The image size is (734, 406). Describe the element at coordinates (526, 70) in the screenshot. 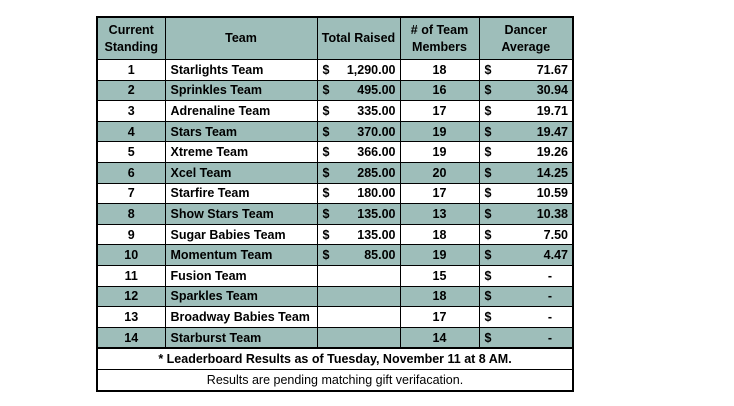

I see `dancer-average-cell: $71.67` at that location.